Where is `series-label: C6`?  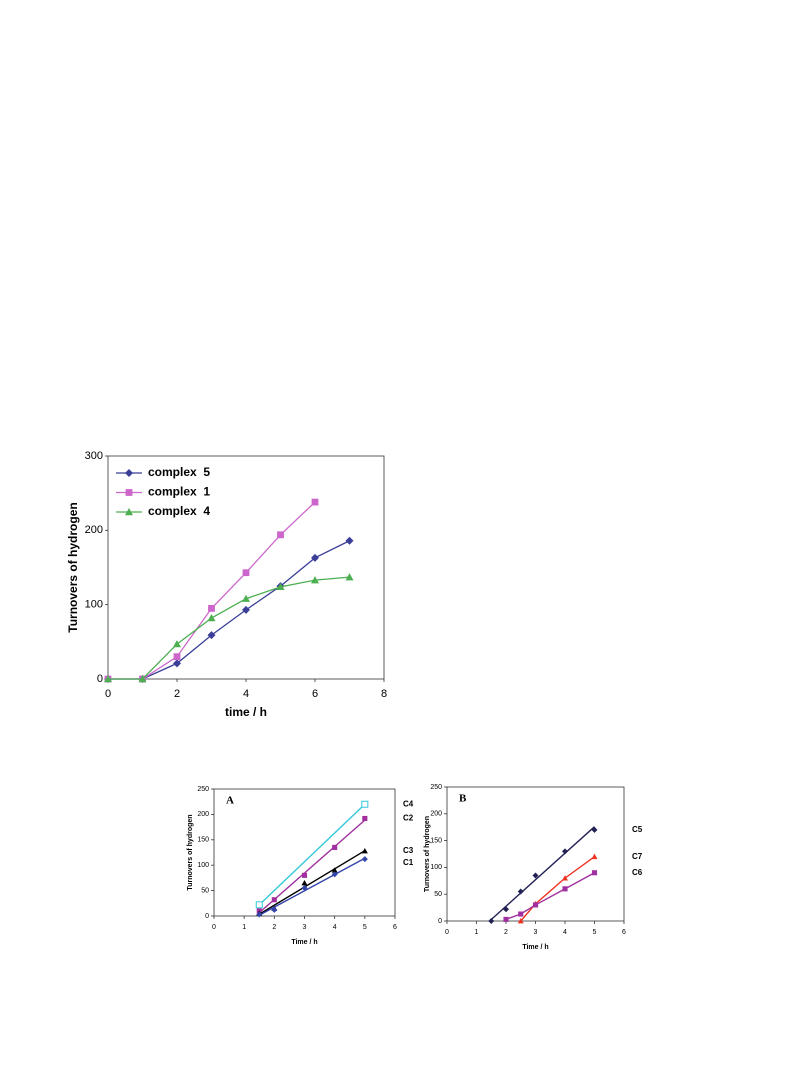
series-label: C6 is located at coordinates (637, 872).